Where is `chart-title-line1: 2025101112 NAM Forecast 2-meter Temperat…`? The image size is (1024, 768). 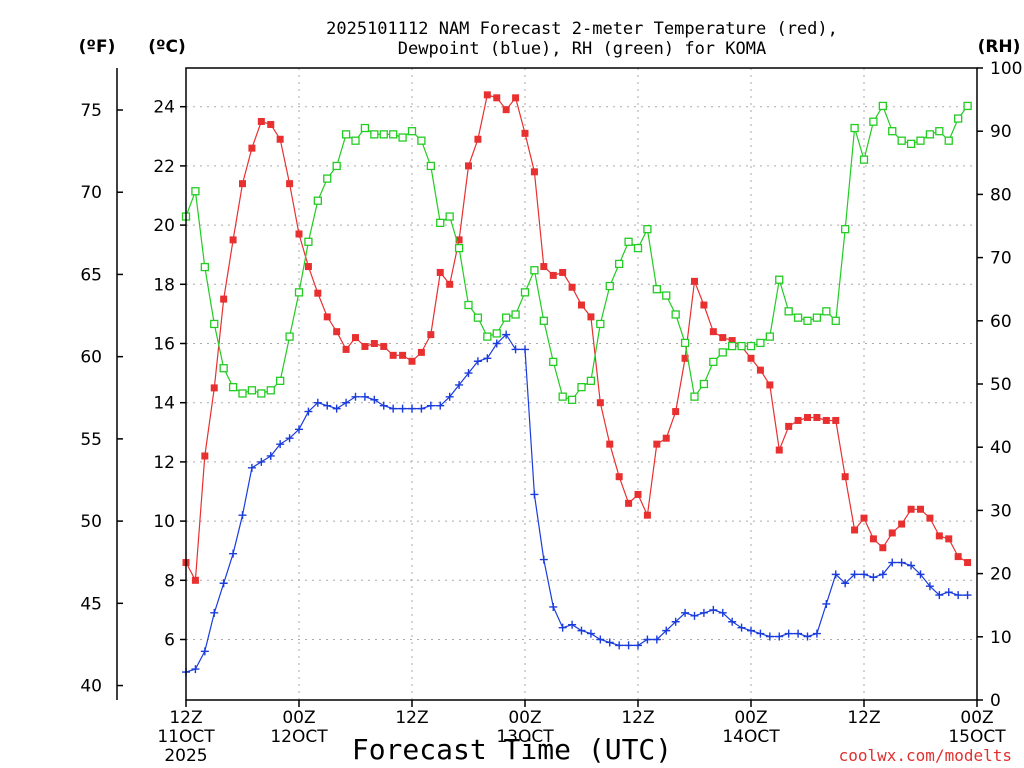 chart-title-line1: 2025101112 NAM Forecast 2-meter Temperat… is located at coordinates (582, 29).